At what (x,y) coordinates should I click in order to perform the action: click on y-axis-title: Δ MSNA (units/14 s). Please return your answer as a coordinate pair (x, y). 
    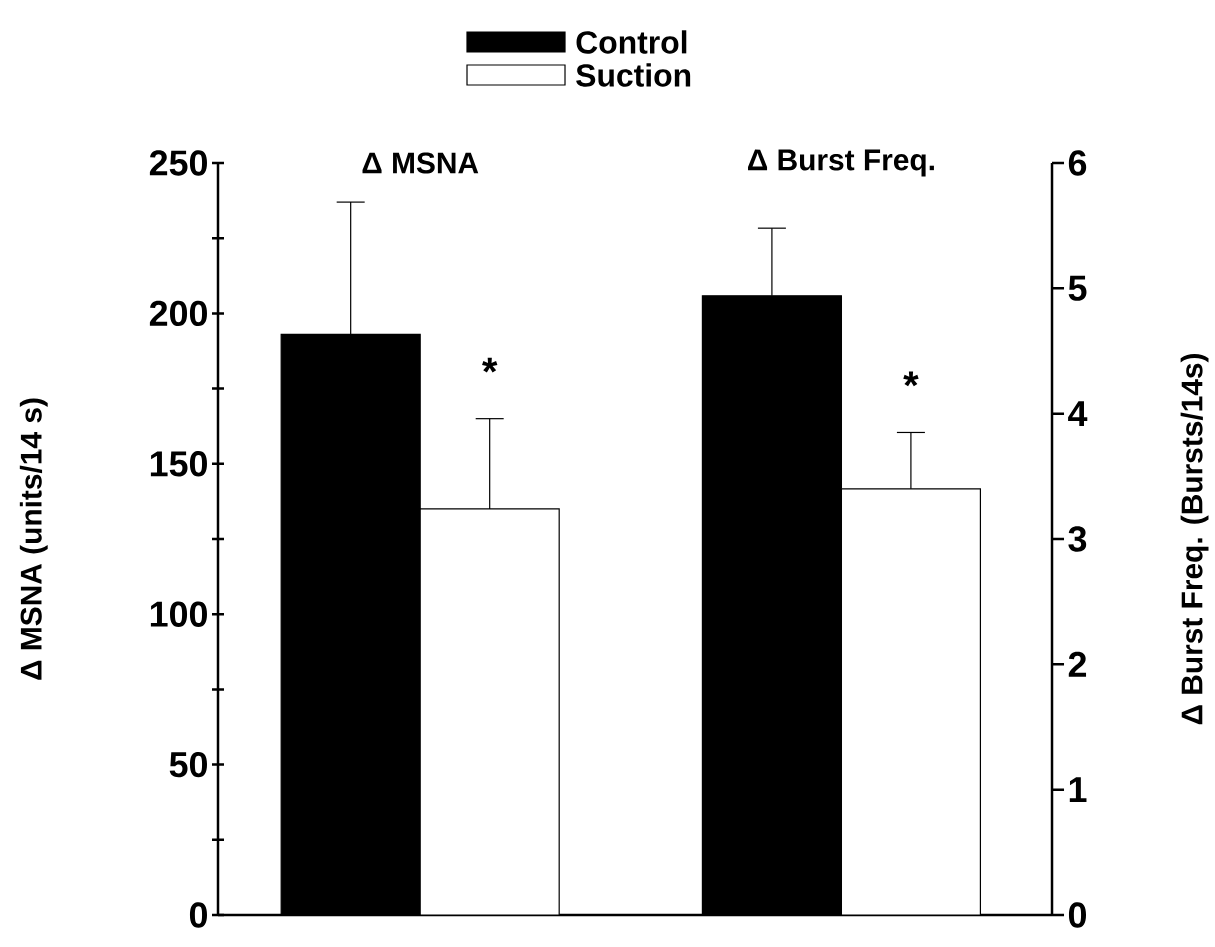
    Looking at the image, I should click on (33, 539).